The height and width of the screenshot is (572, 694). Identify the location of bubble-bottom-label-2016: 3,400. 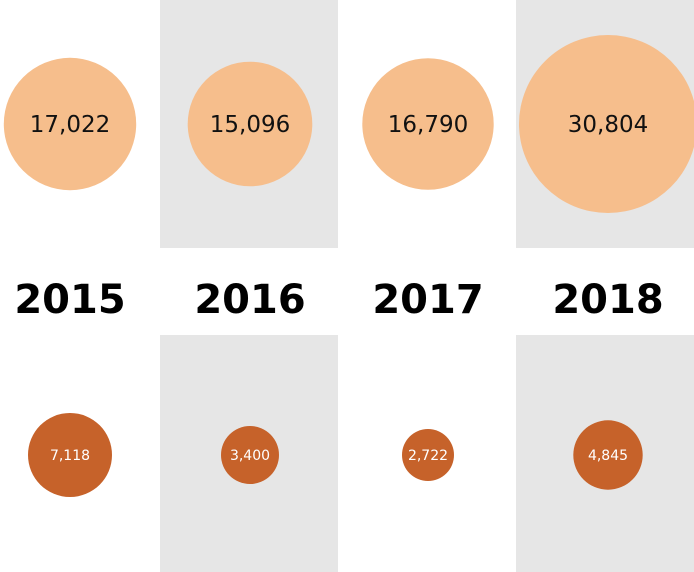
(250, 456).